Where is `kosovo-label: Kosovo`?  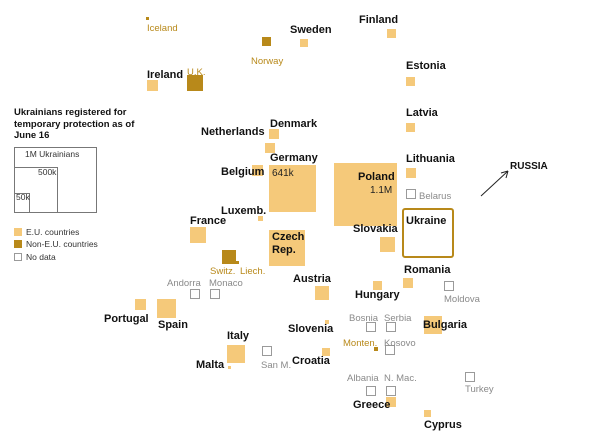
kosovo-label: Kosovo is located at coordinates (400, 343).